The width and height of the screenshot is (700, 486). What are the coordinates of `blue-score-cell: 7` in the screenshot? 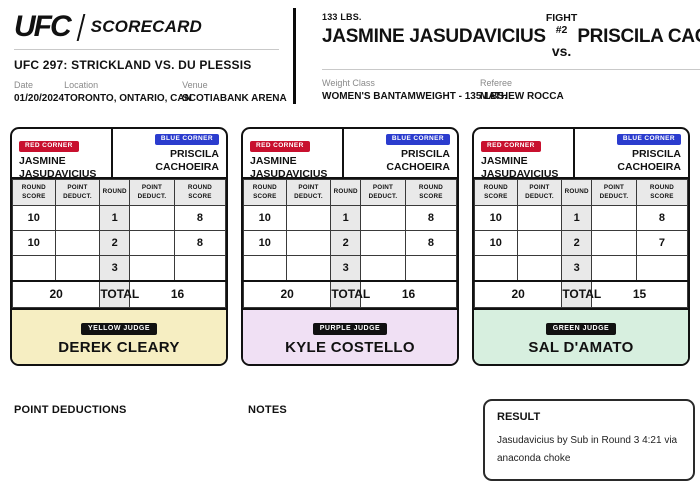 It's located at (661, 243).